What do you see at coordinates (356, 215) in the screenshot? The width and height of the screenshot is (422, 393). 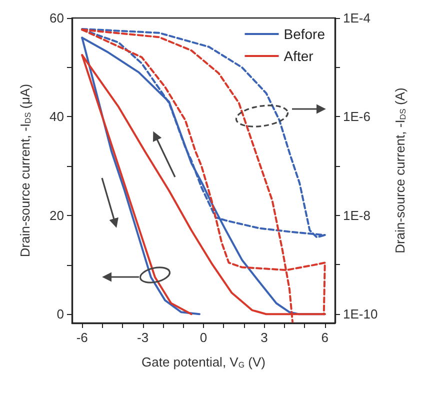 I see `y2-tick-label: 1E-8` at bounding box center [356, 215].